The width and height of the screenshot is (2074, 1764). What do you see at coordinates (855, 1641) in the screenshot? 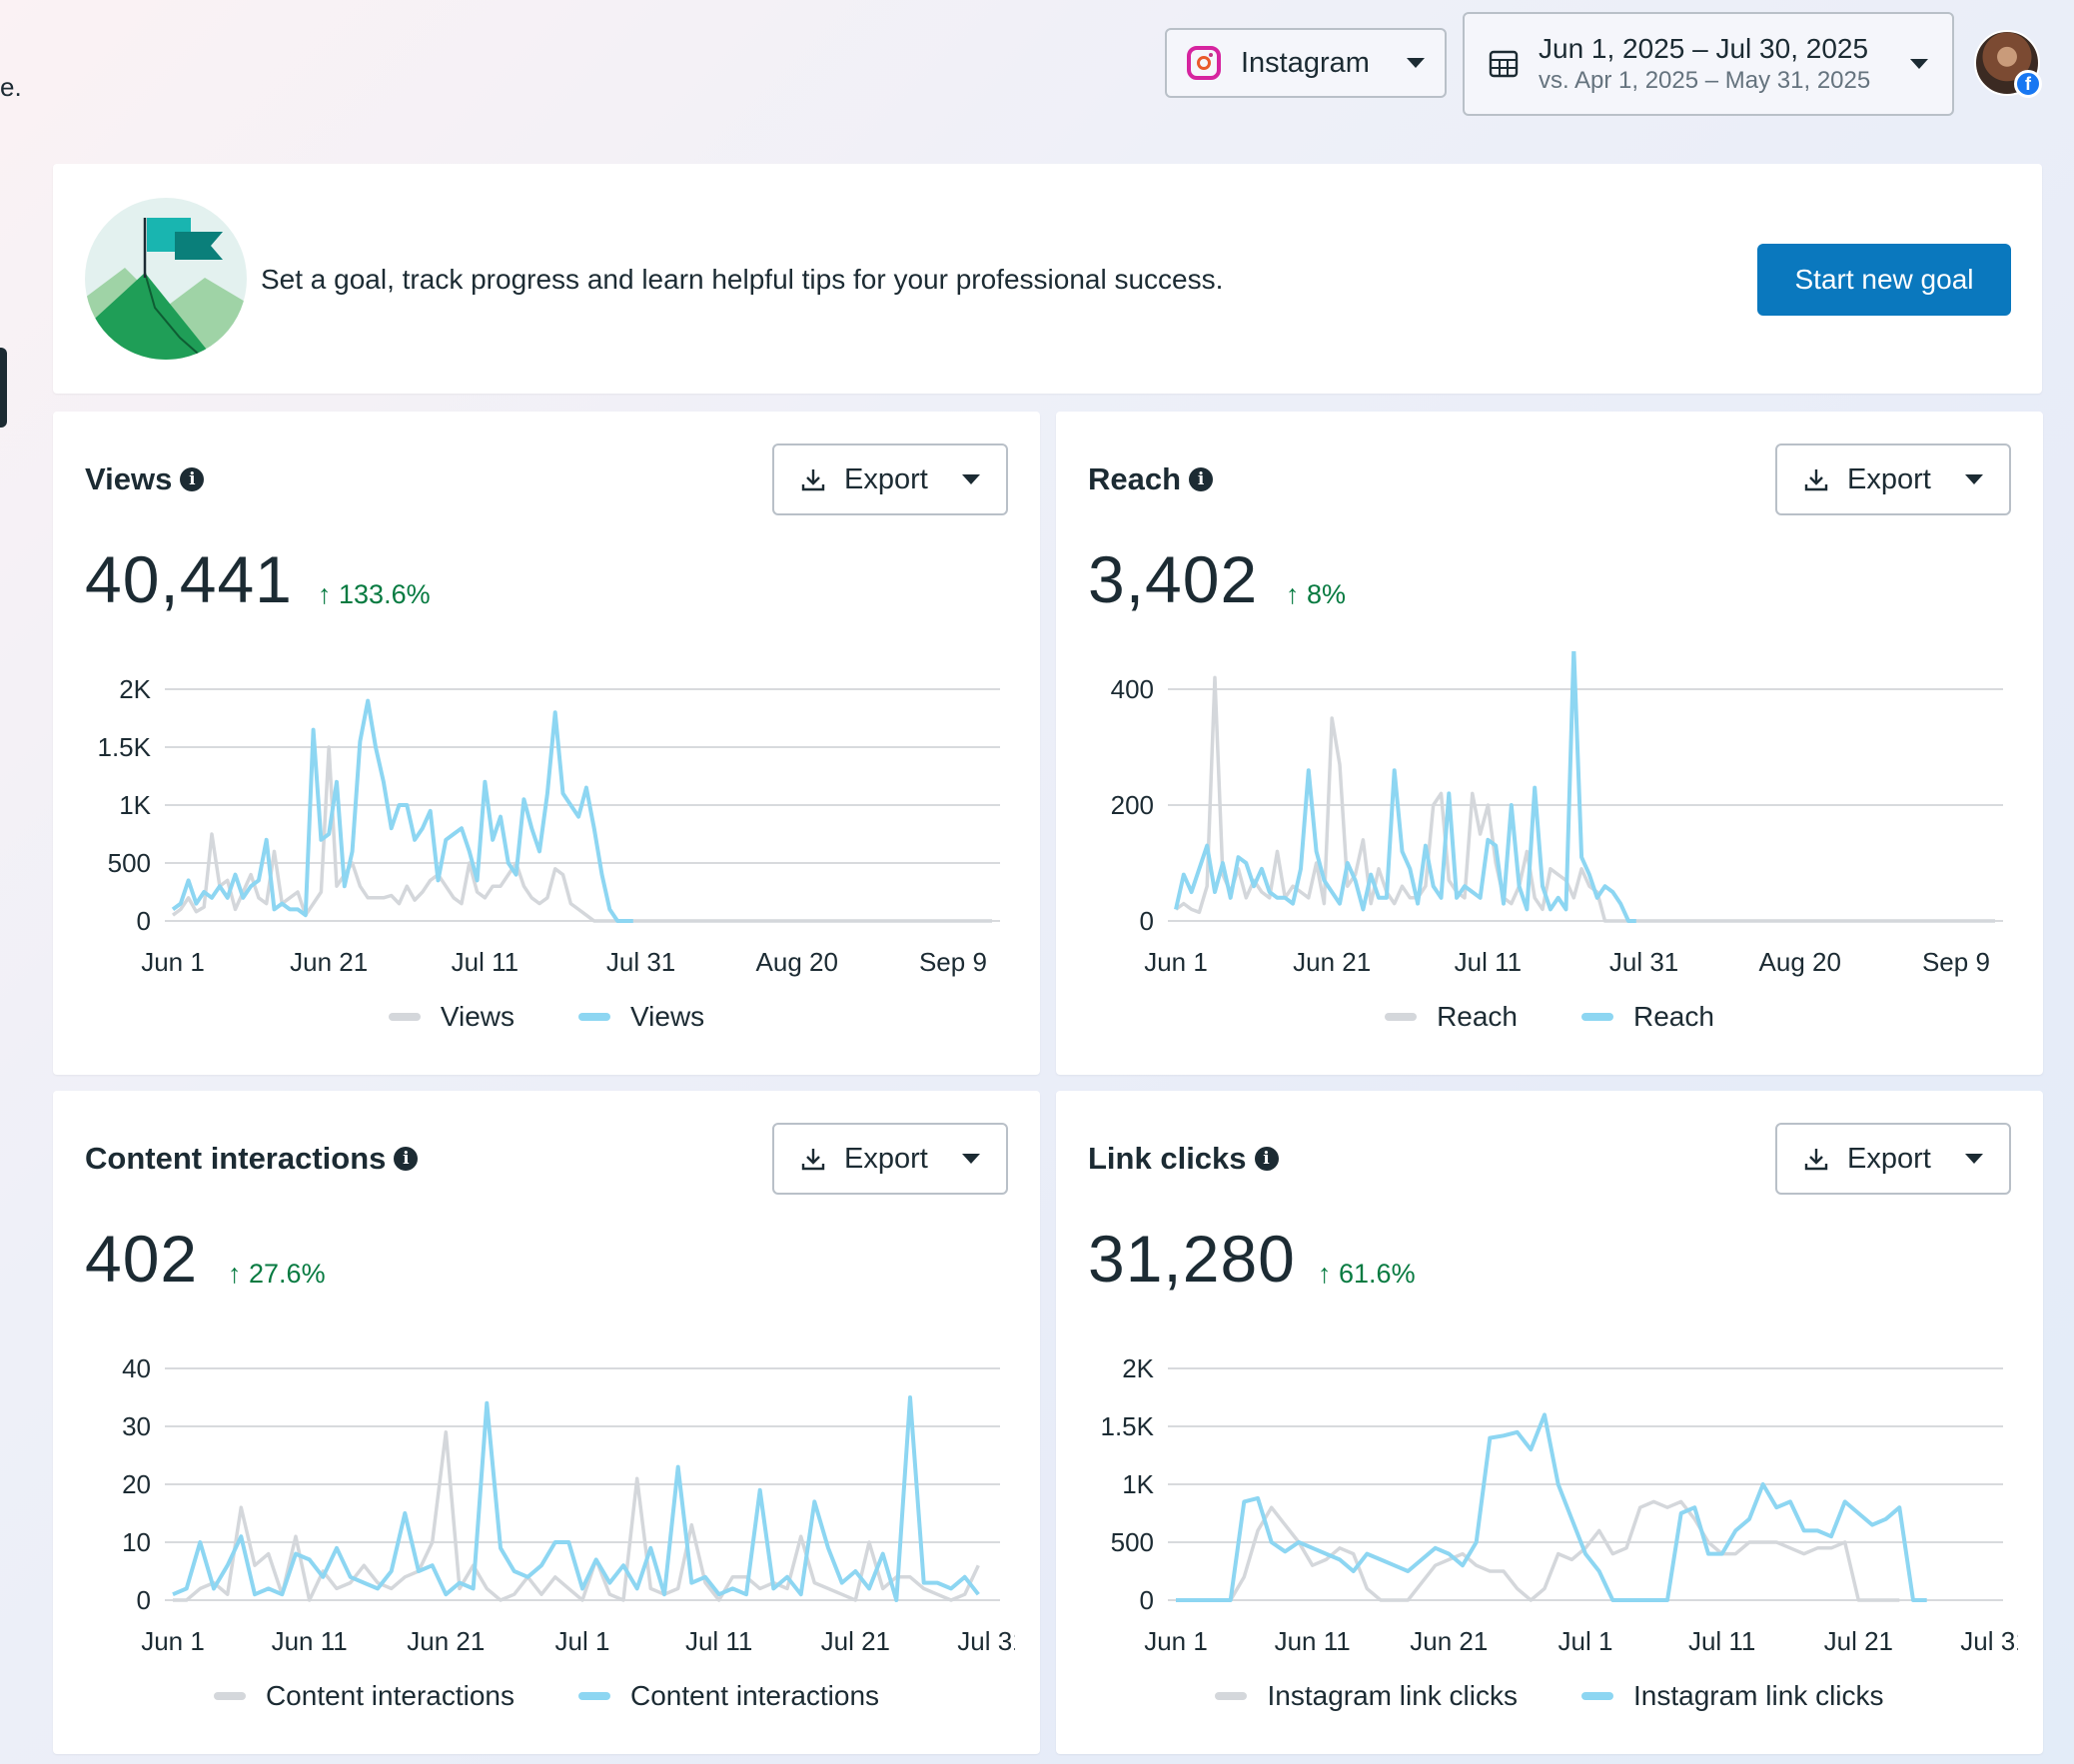
I see `x-tick-label: Jul 21` at bounding box center [855, 1641].